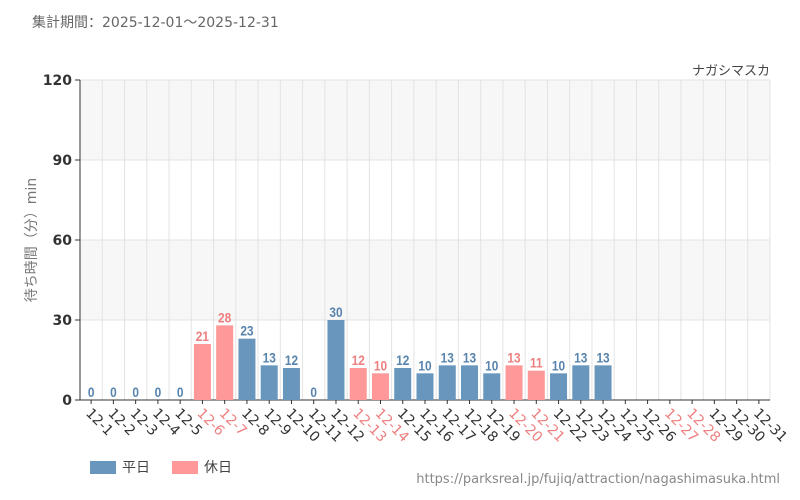 This screenshot has height=500, width=800. What do you see at coordinates (447, 357) in the screenshot?
I see `bar-value-label-12-17: 13` at bounding box center [447, 357].